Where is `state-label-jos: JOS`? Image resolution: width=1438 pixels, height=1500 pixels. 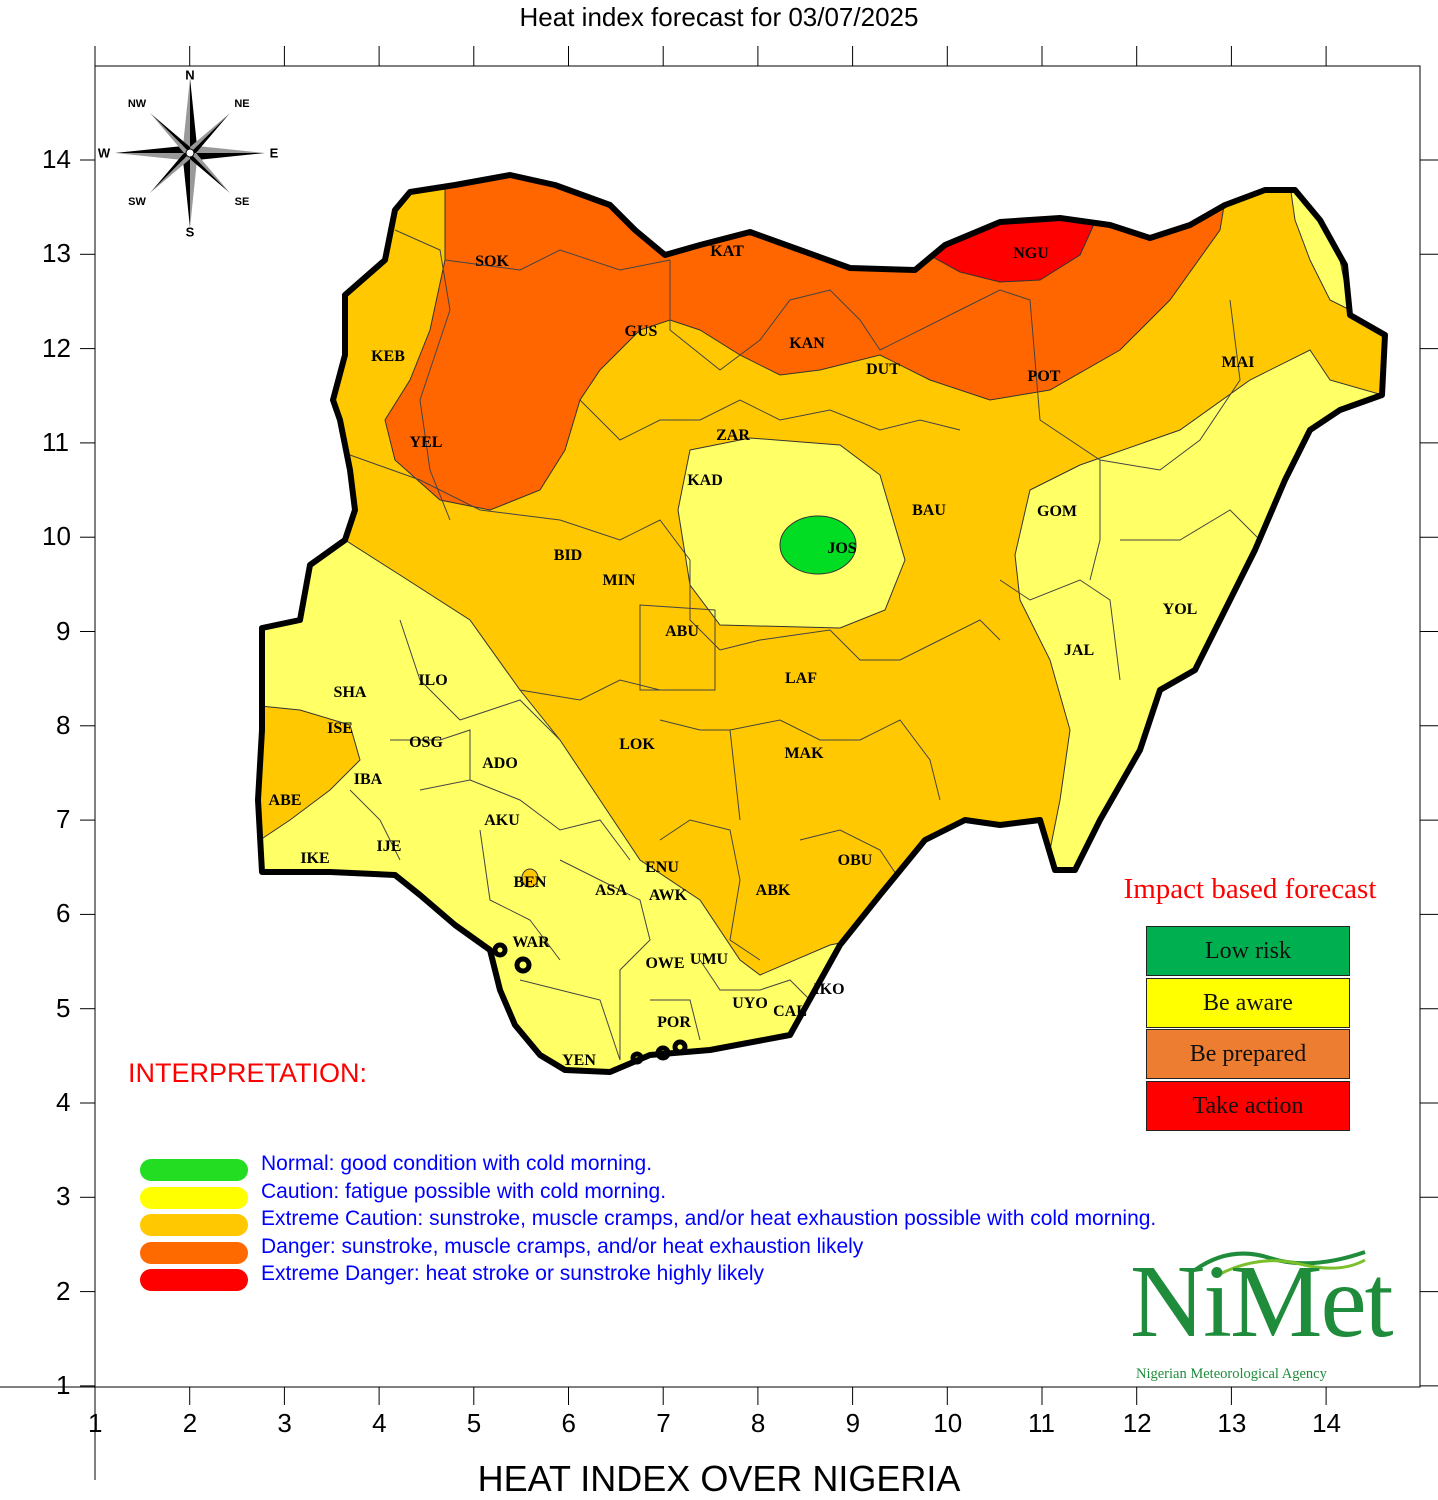 state-label-jos: JOS is located at coordinates (842, 548).